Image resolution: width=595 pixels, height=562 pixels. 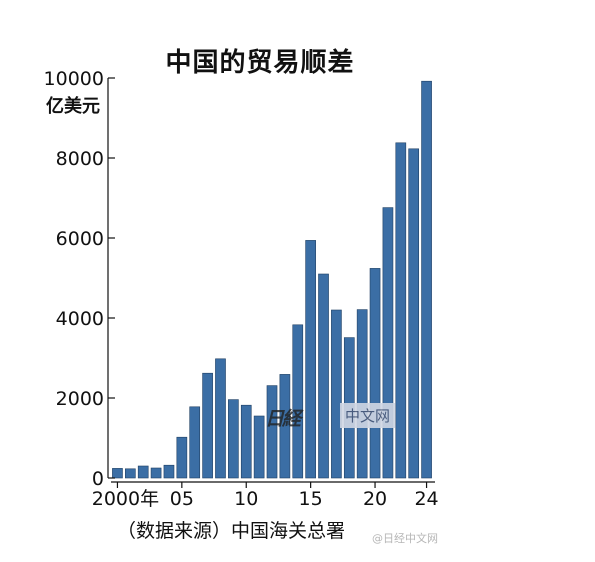 I want to click on y-tick-label: 0, so click(x=98, y=479).